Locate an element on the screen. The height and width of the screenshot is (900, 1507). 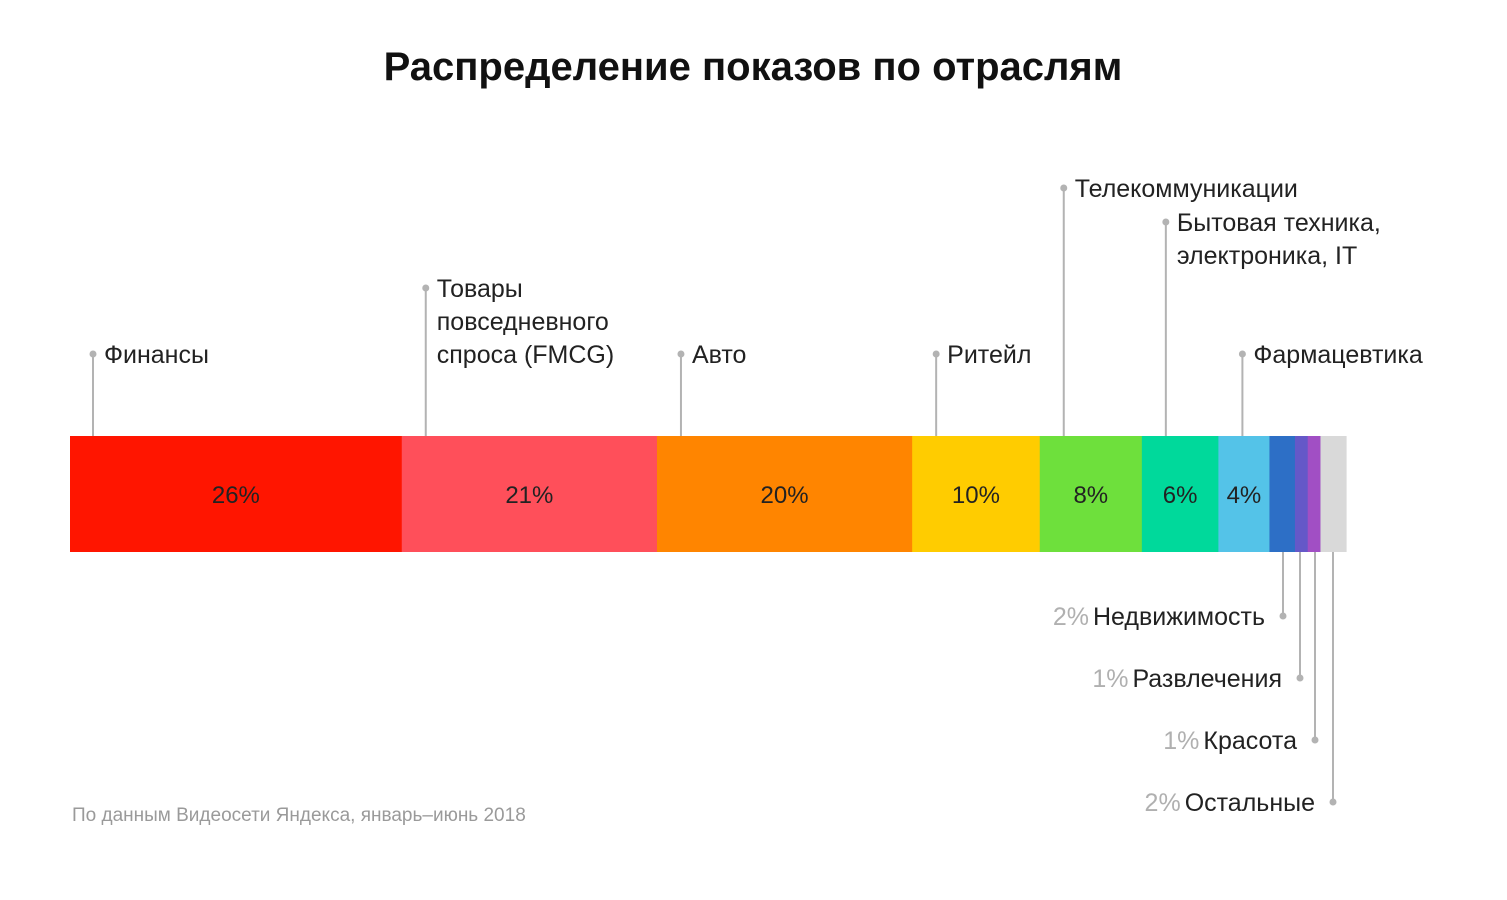
category-label: Ритейл is located at coordinates (989, 355).